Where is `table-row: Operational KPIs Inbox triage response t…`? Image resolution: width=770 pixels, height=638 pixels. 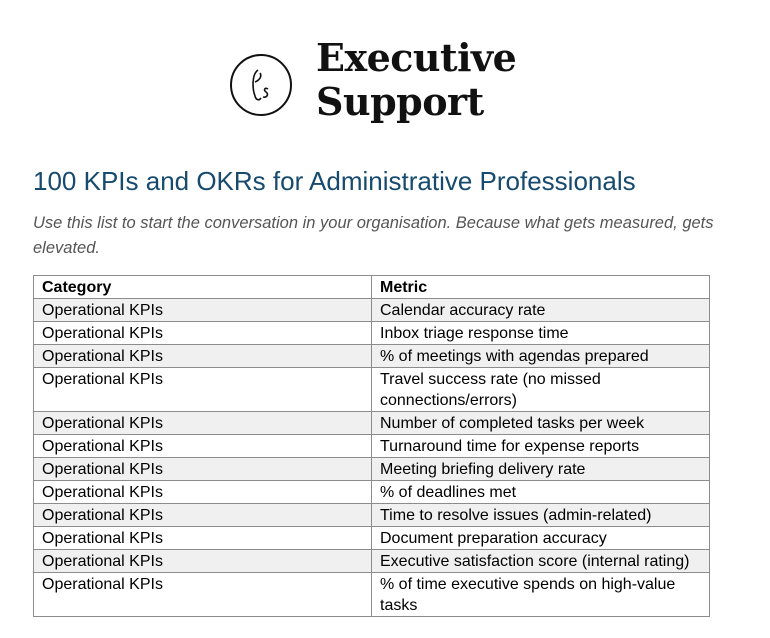
table-row: Operational KPIs Inbox triage response t… is located at coordinates (371, 333).